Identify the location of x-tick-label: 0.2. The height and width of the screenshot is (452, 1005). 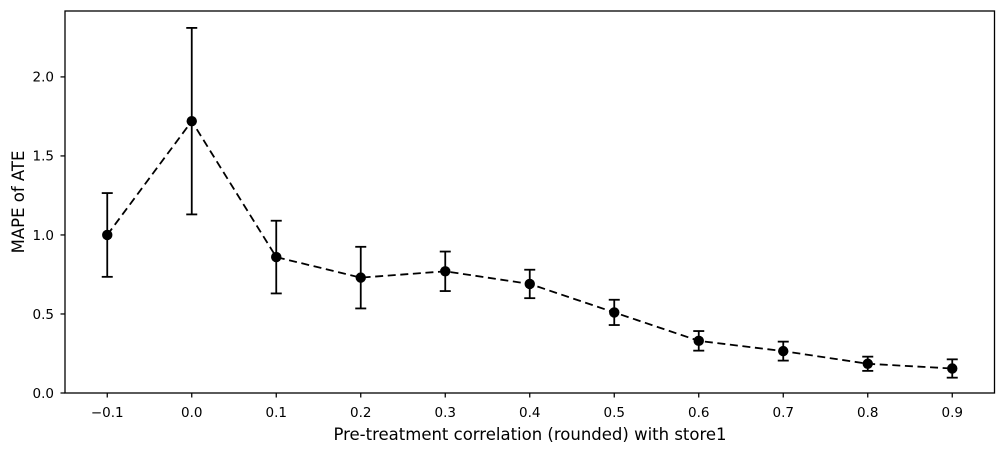
(360, 413).